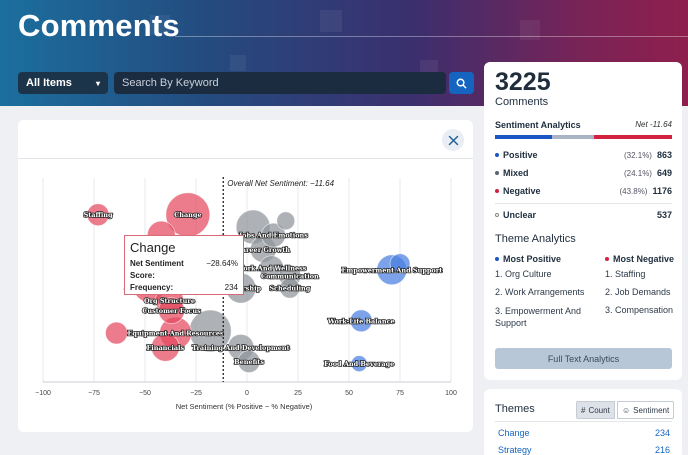 This screenshot has height=455, width=688. I want to click on bubble-label: Jobs And Emotions, so click(273, 236).